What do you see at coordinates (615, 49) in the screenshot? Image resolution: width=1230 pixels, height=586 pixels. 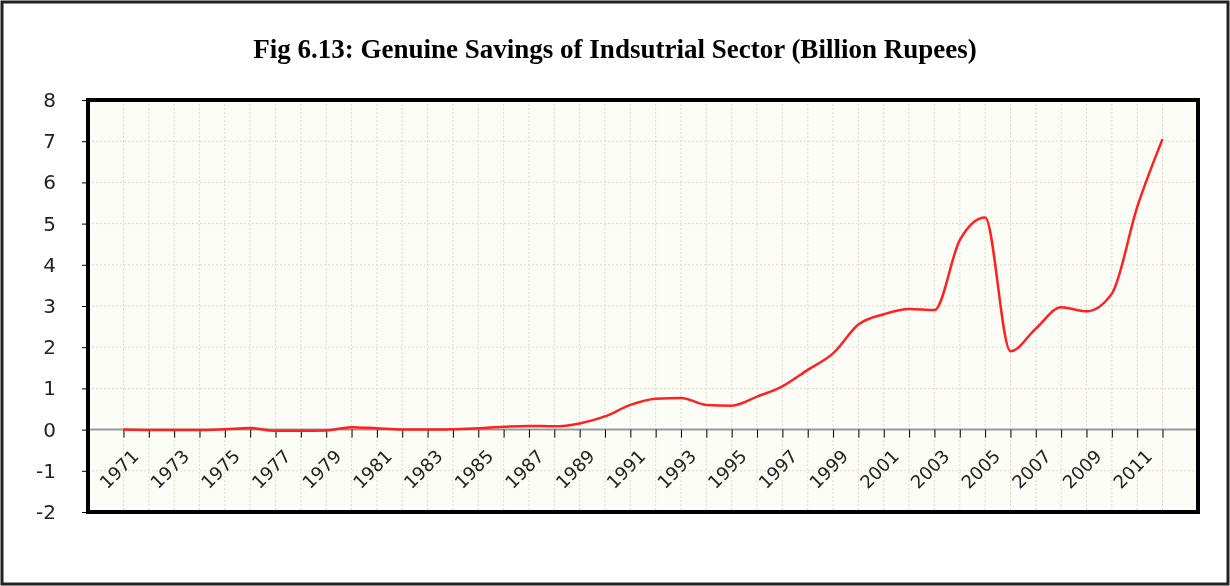 I see `chart-title: Fig 6.13: Genuine Savings of Indsutrial Sector (Billion Rupees)` at bounding box center [615, 49].